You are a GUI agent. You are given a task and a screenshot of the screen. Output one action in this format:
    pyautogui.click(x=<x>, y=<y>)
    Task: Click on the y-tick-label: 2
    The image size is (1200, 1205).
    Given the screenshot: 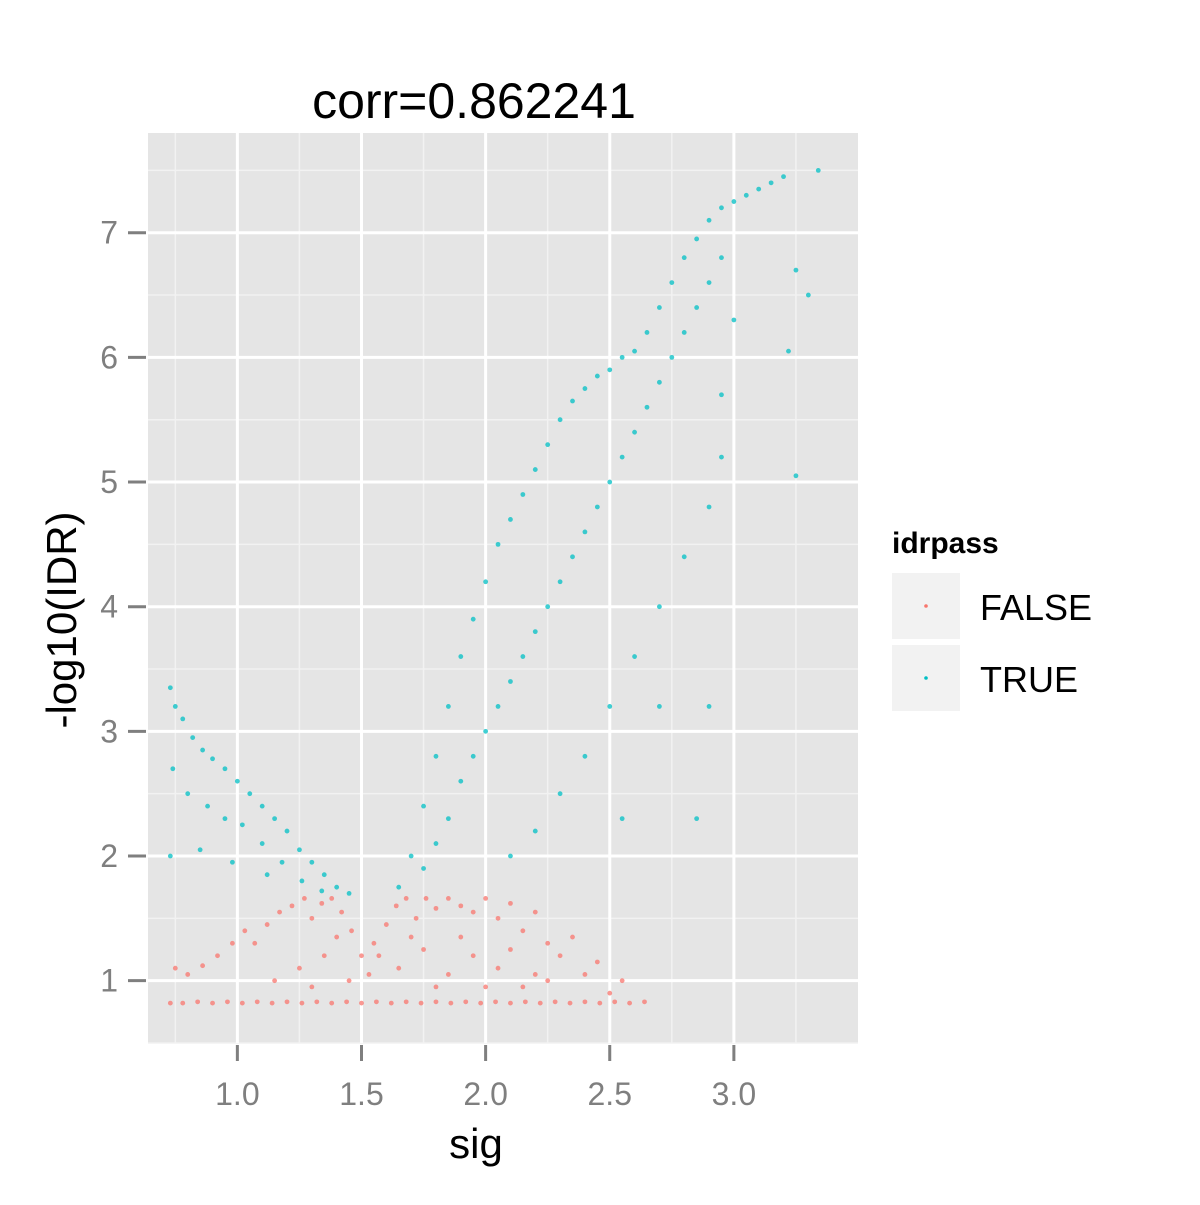 What is the action you would take?
    pyautogui.click(x=109, y=856)
    